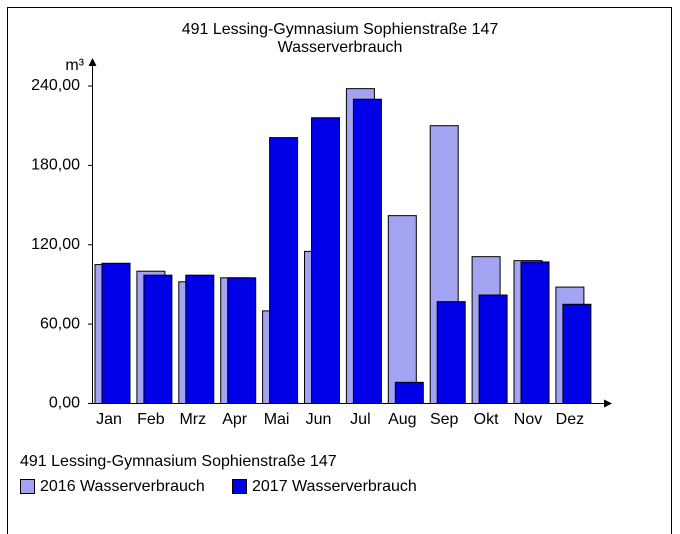 The height and width of the screenshot is (534, 680). I want to click on x-tick-label: Nov, so click(528, 419).